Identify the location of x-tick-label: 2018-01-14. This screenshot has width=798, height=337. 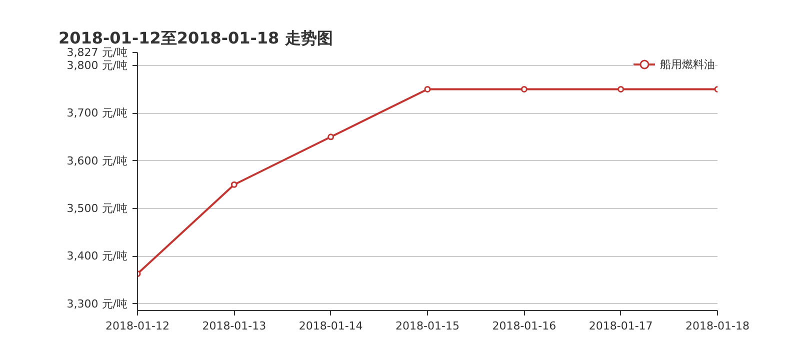
(330, 326).